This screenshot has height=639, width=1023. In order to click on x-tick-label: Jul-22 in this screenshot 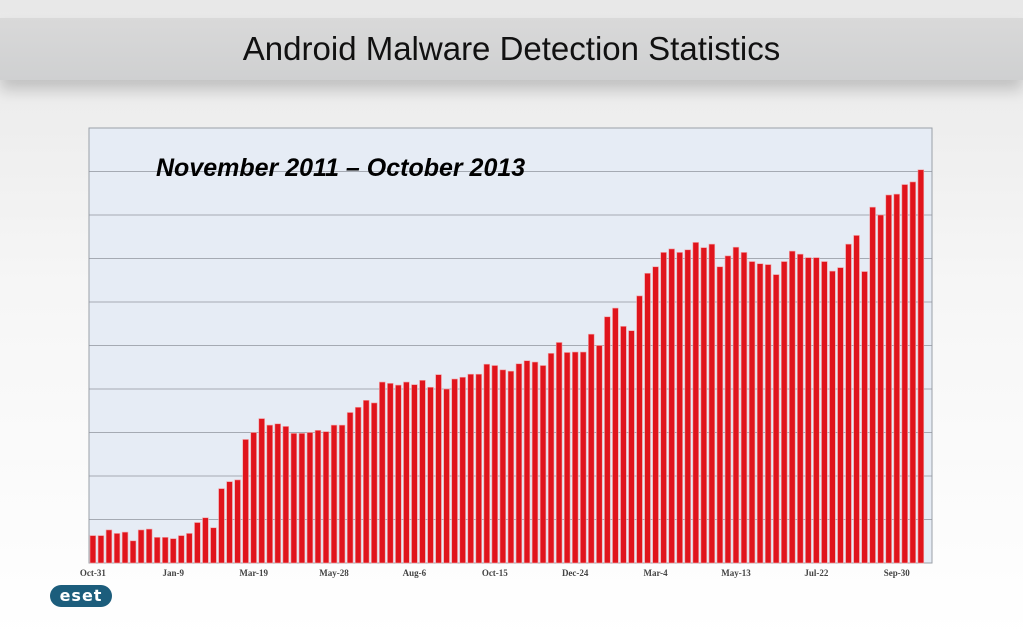, I will do `click(816, 573)`.